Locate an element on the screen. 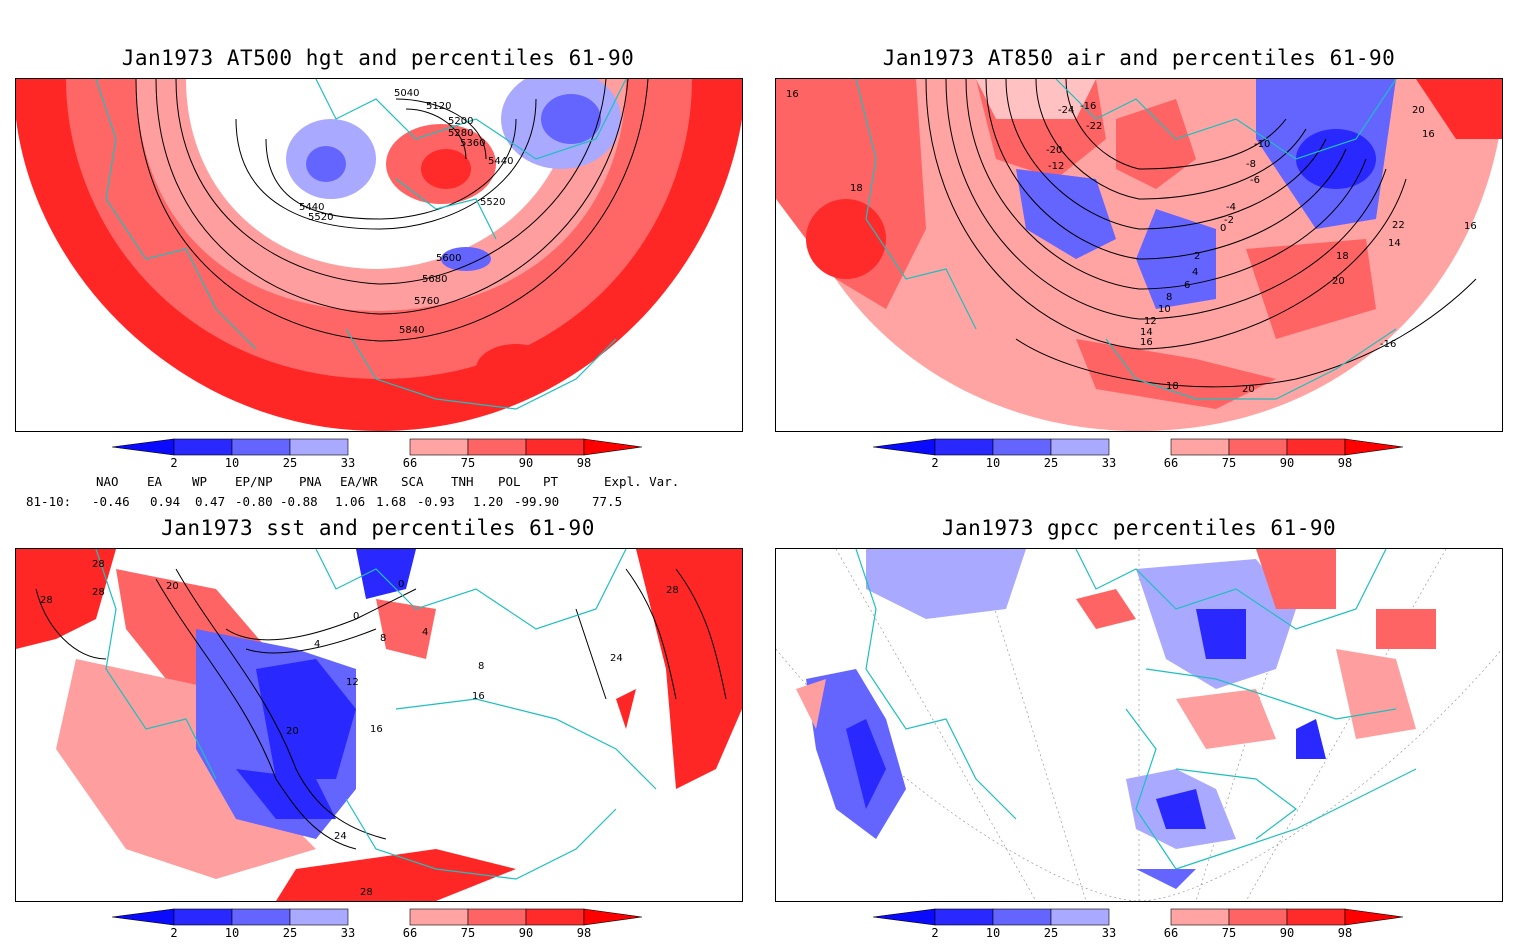  contour-label: 5680 is located at coordinates (434, 279).